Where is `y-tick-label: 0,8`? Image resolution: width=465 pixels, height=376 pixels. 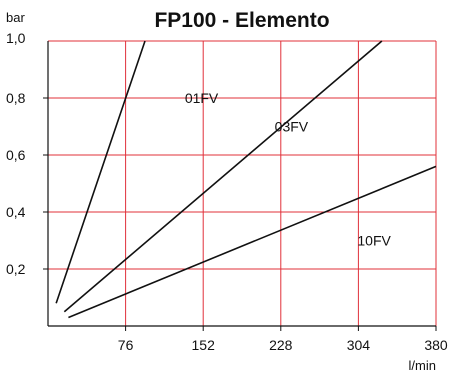
y-tick-label: 0,8 is located at coordinates (16, 98).